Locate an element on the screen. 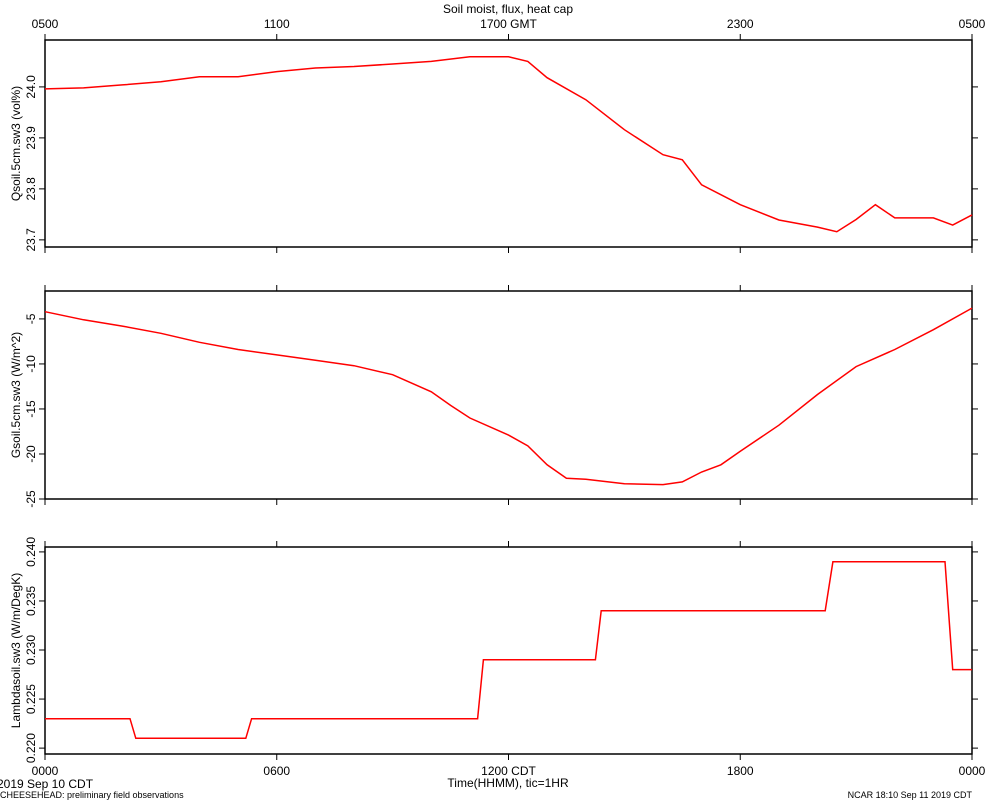 The image size is (1000, 800). y-axis-label: Gsoil.5cm.sw3 (W/m^2) is located at coordinates (16, 395).